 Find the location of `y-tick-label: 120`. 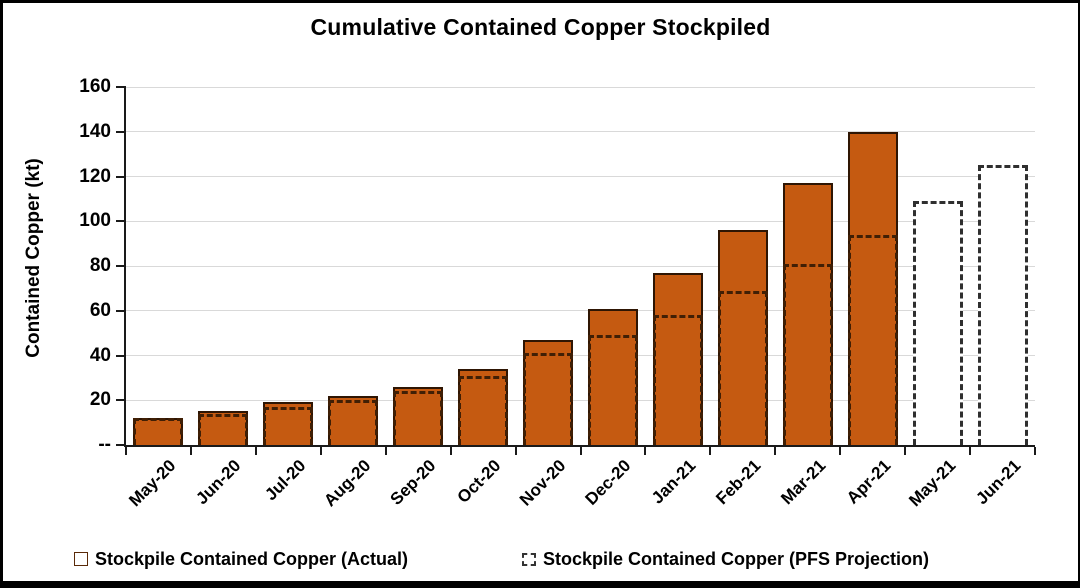

y-tick-label: 120 is located at coordinates (95, 176).